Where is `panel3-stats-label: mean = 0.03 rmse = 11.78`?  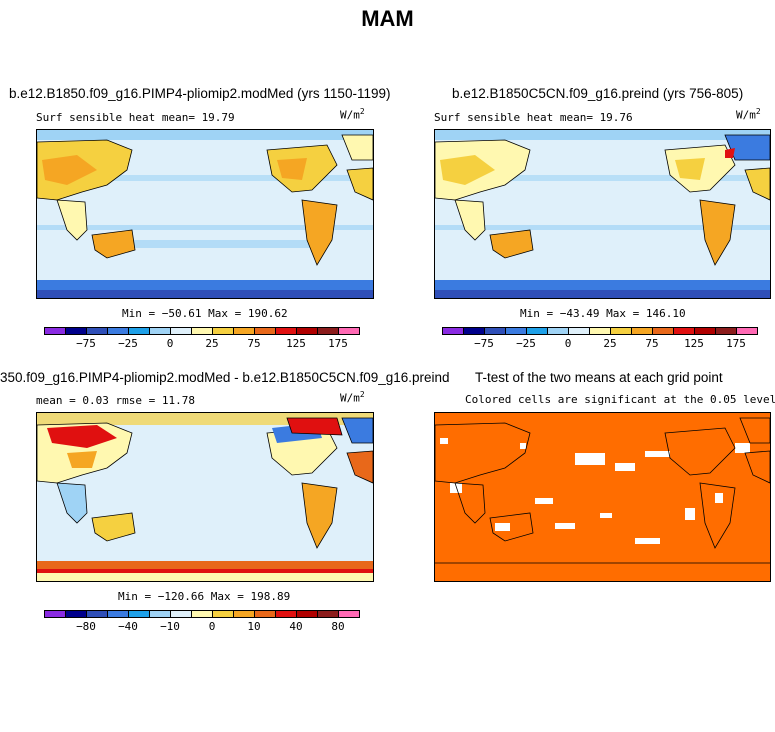
panel3-stats-label: mean = 0.03 rmse = 11.78 is located at coordinates (115, 400).